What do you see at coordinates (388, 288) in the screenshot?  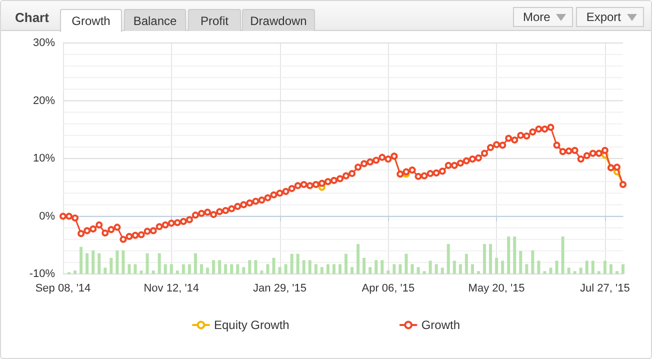 I see `x-tick-label: Apr 06, '15` at bounding box center [388, 288].